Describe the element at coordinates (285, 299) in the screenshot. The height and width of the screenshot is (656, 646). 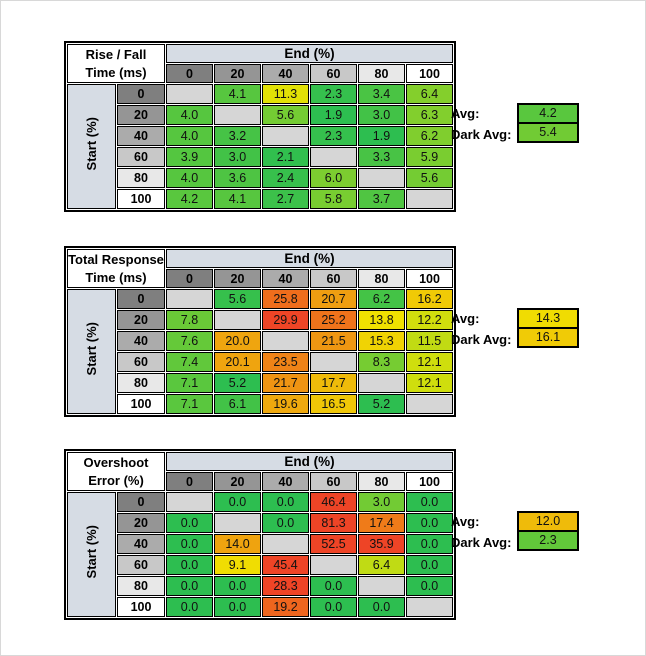
I see `heatmap-cell: 25.8` at that location.